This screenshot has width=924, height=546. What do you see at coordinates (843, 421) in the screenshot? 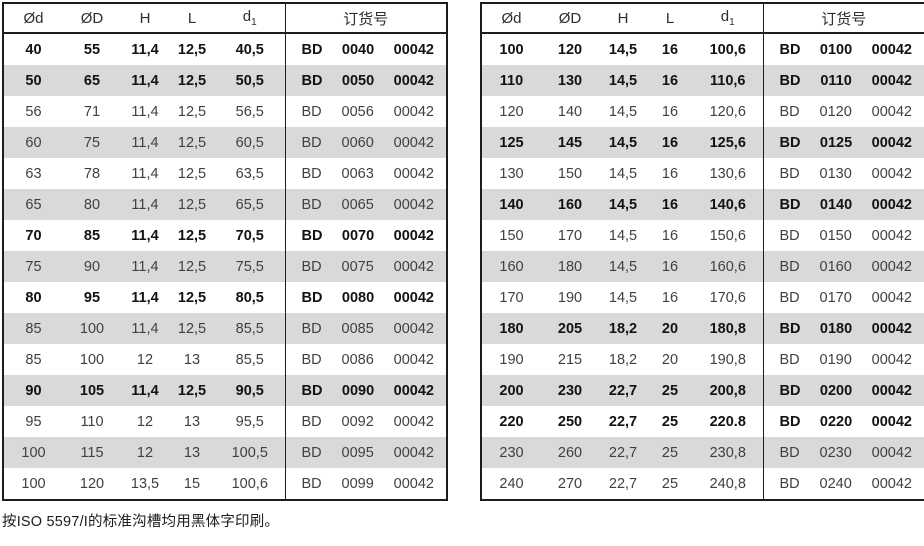
I see `order-number-cell: BD 0220 00042` at bounding box center [843, 421].